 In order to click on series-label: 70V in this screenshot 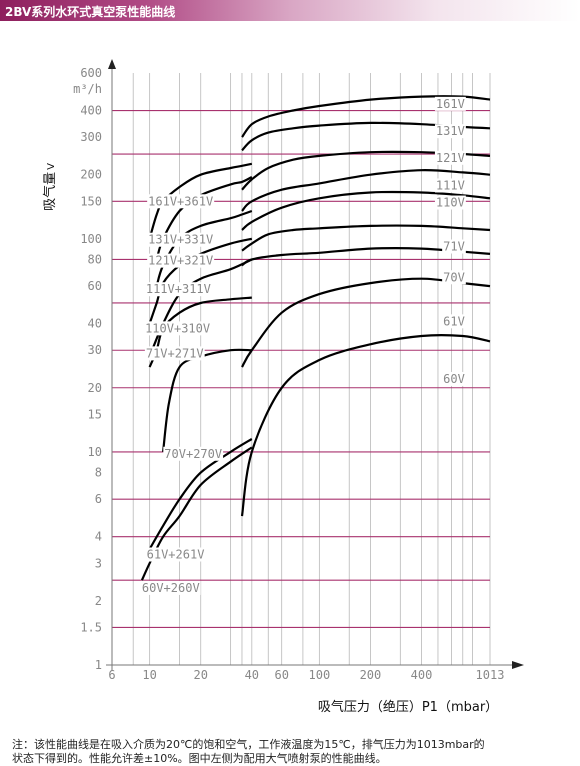, I will do `click(454, 277)`.